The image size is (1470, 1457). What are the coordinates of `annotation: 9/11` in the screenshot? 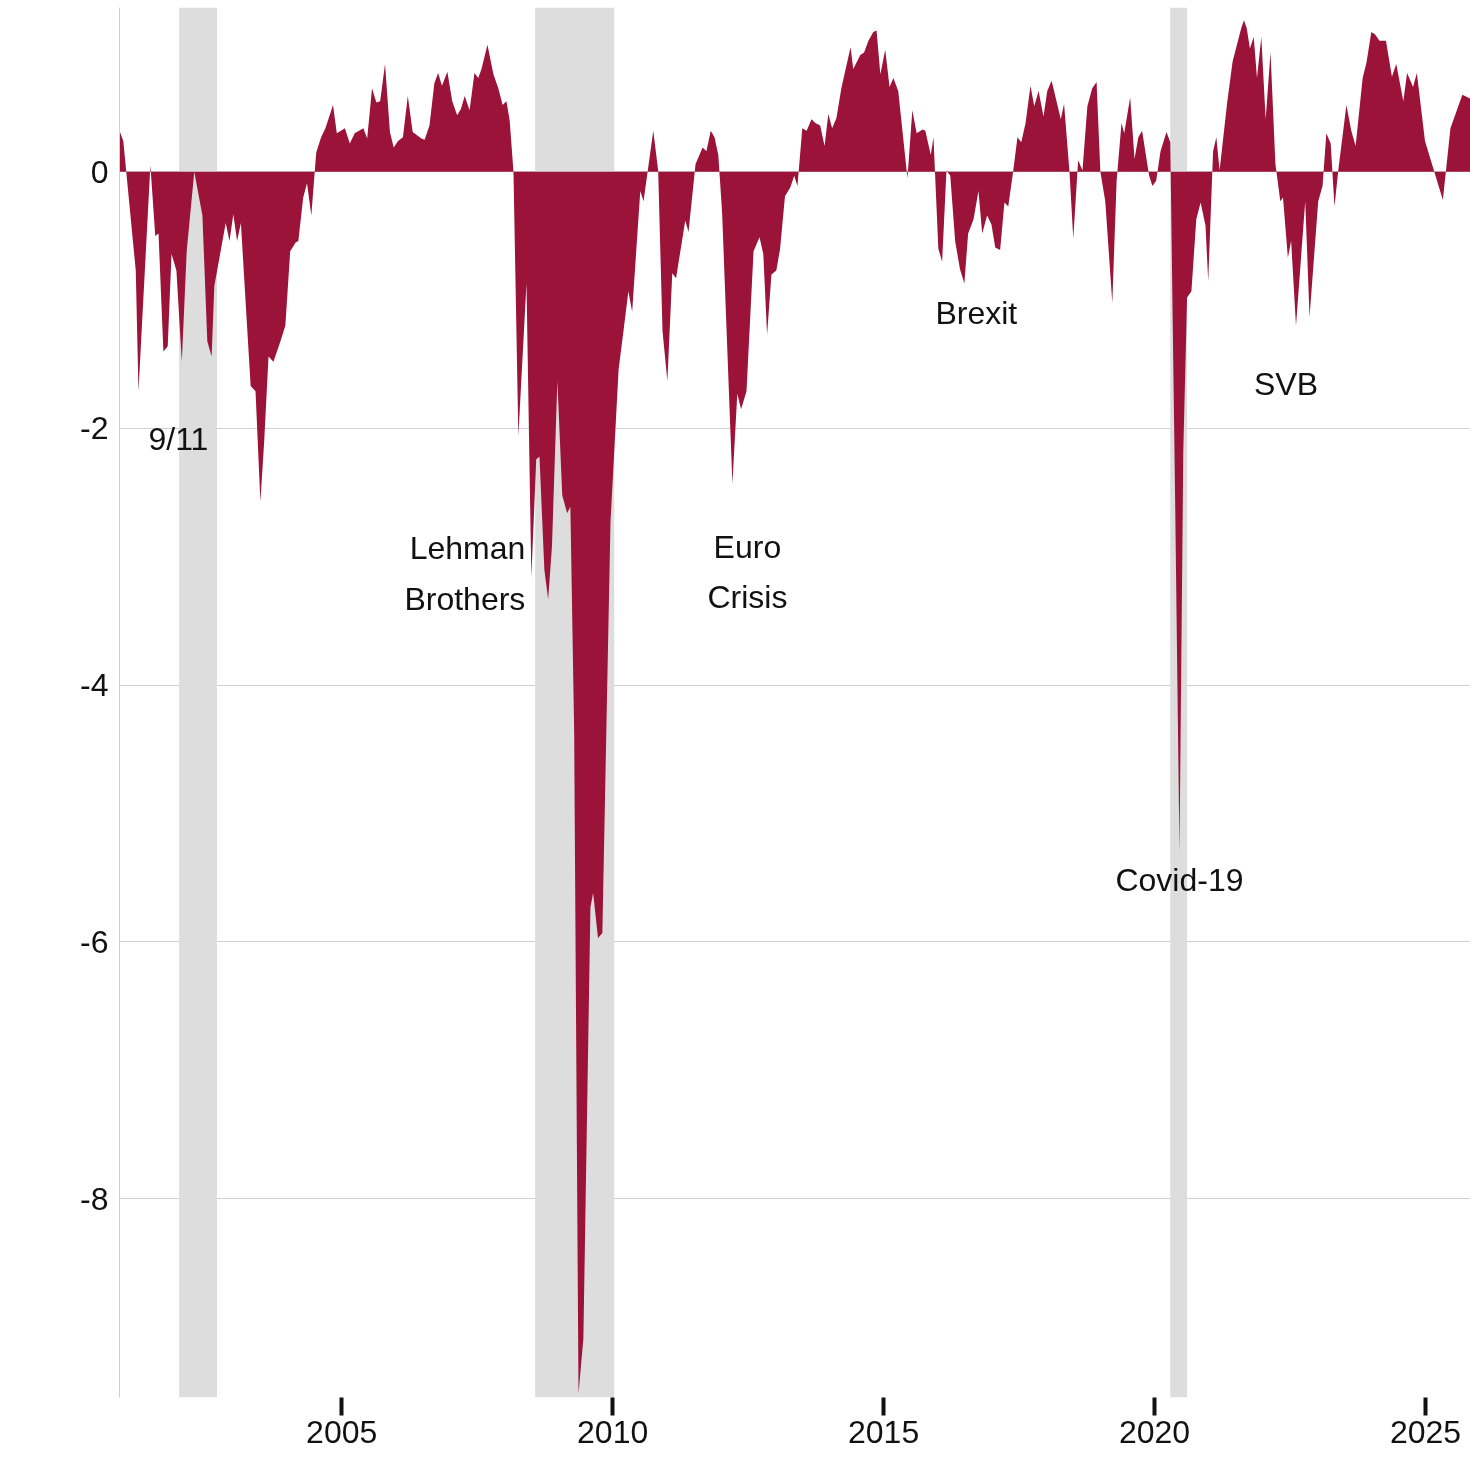 It's located at (178, 439).